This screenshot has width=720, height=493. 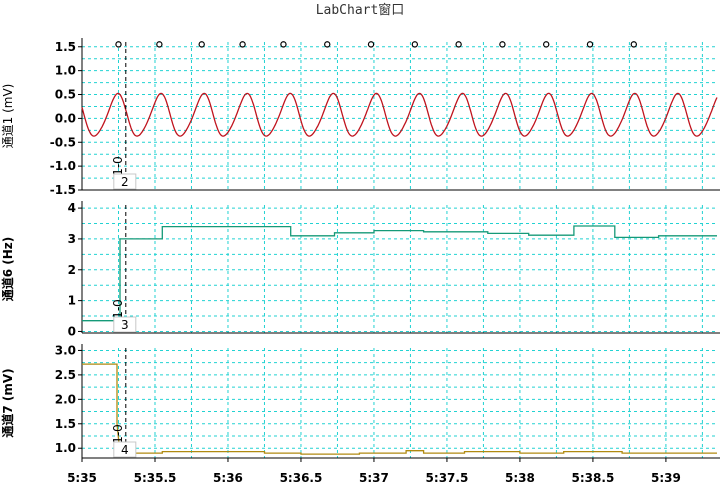 What do you see at coordinates (666, 478) in the screenshot?
I see `x-tick-label: 5:39` at bounding box center [666, 478].